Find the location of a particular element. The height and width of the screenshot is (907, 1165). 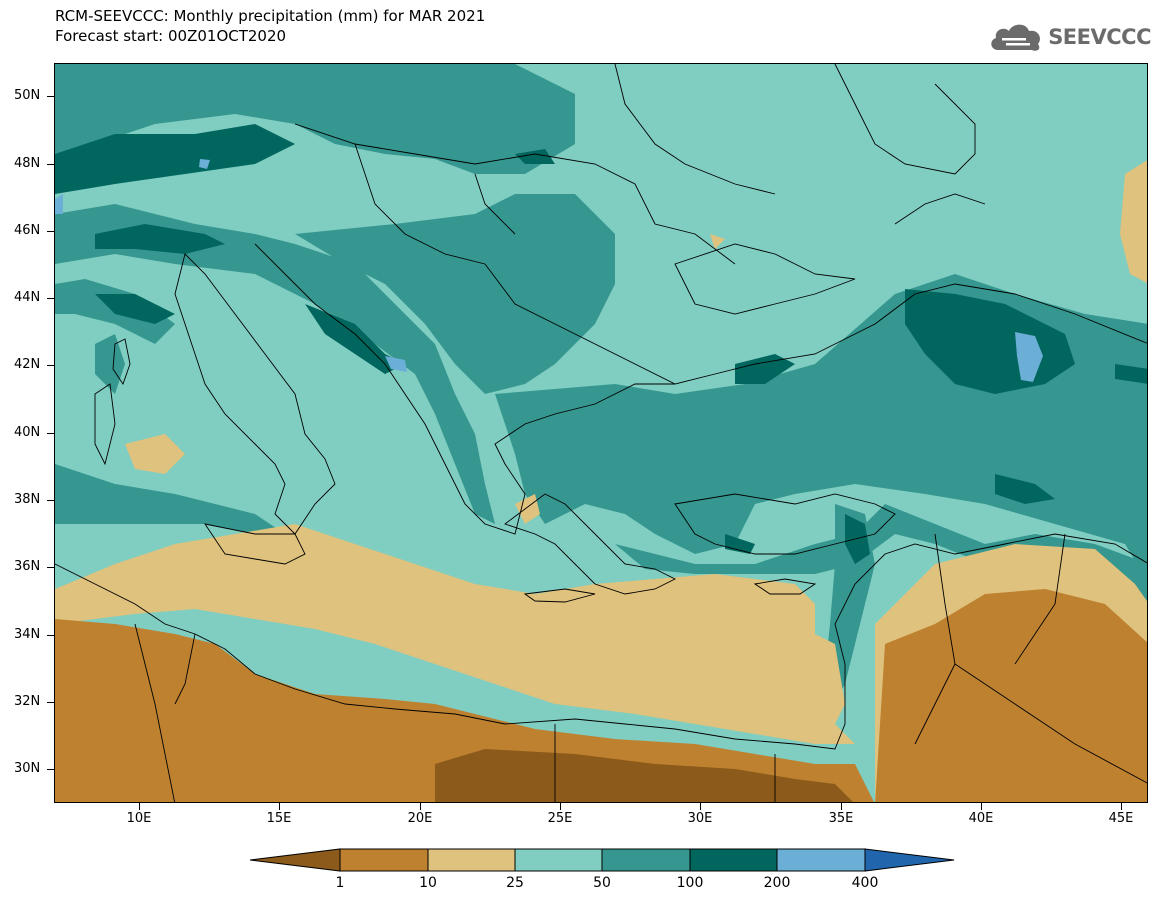

colorbar is located at coordinates (602, 860).